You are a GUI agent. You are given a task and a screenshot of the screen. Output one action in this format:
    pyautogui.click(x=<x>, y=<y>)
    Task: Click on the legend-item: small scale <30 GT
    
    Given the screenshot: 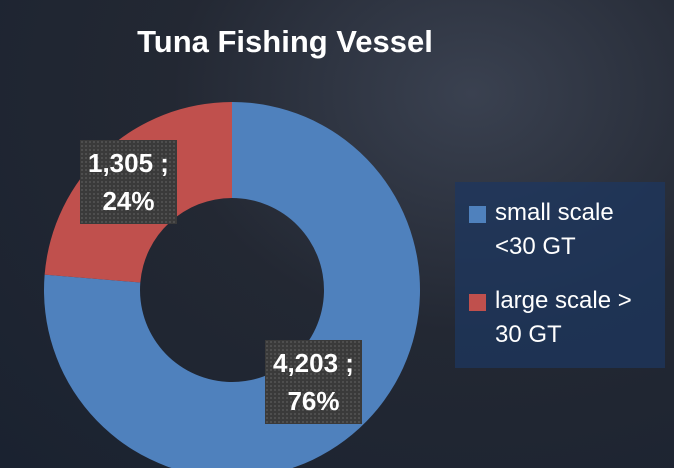 What is the action you would take?
    pyautogui.click(x=564, y=230)
    